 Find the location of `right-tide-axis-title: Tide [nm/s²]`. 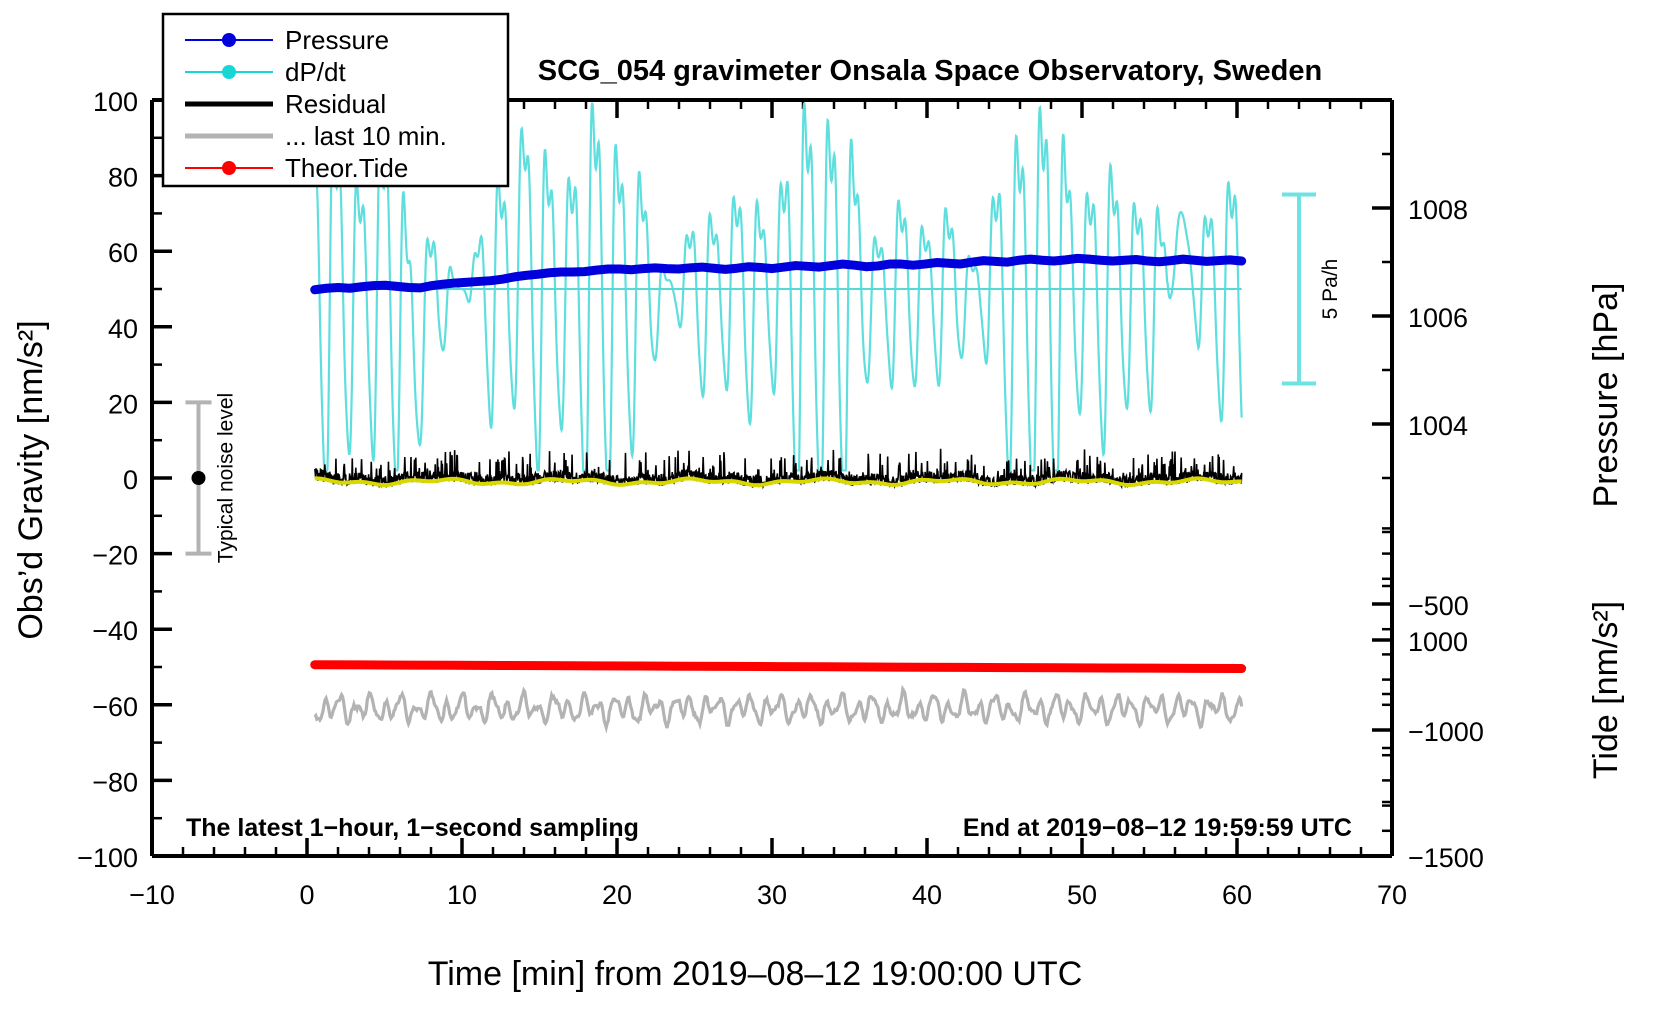

right-tide-axis-title: Tide [nm/s²] is located at coordinates (1606, 690).